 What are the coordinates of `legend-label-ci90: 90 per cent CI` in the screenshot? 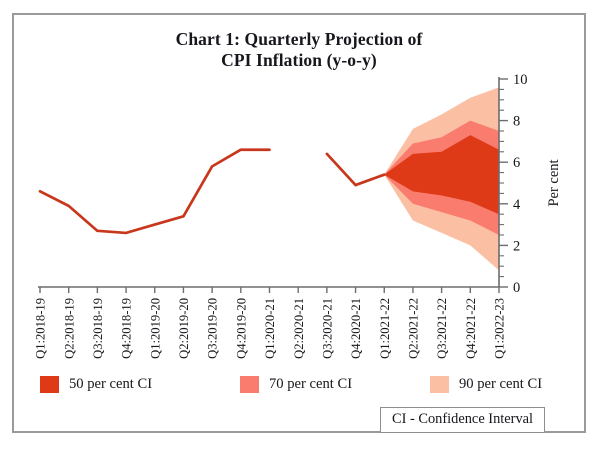 It's located at (501, 383).